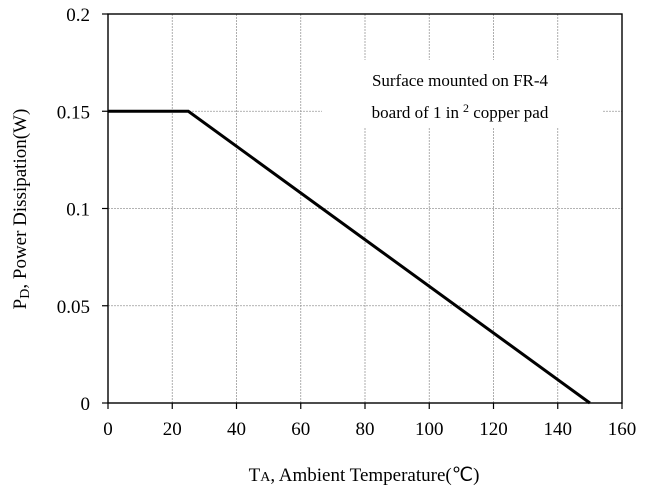  I want to click on x-tick-label: 20, so click(172, 429).